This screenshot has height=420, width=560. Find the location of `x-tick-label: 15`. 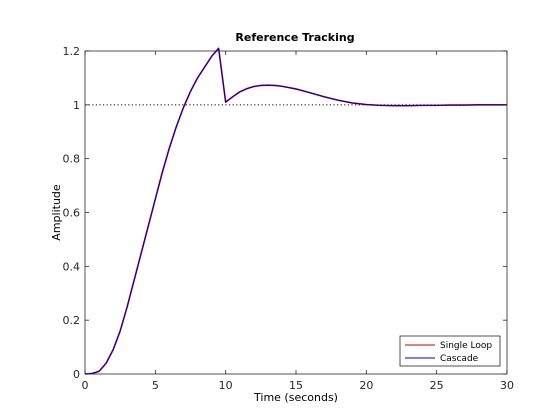

x-tick-label: 15 is located at coordinates (296, 385).